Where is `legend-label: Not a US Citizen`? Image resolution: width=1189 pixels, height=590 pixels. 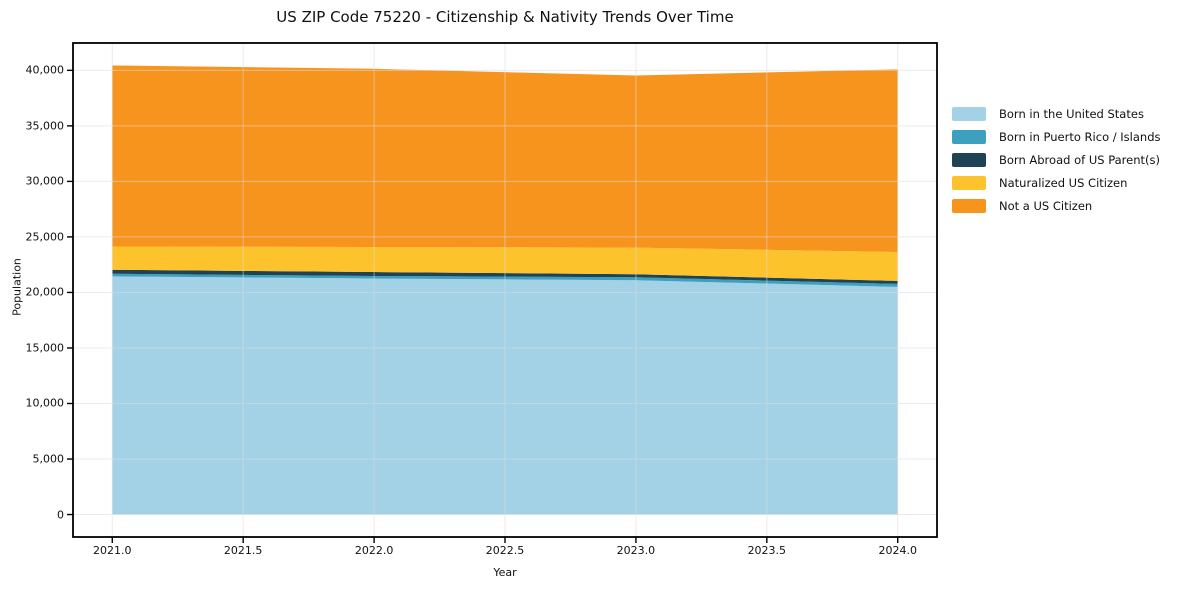
legend-label: Not a US Citizen is located at coordinates (1046, 206).